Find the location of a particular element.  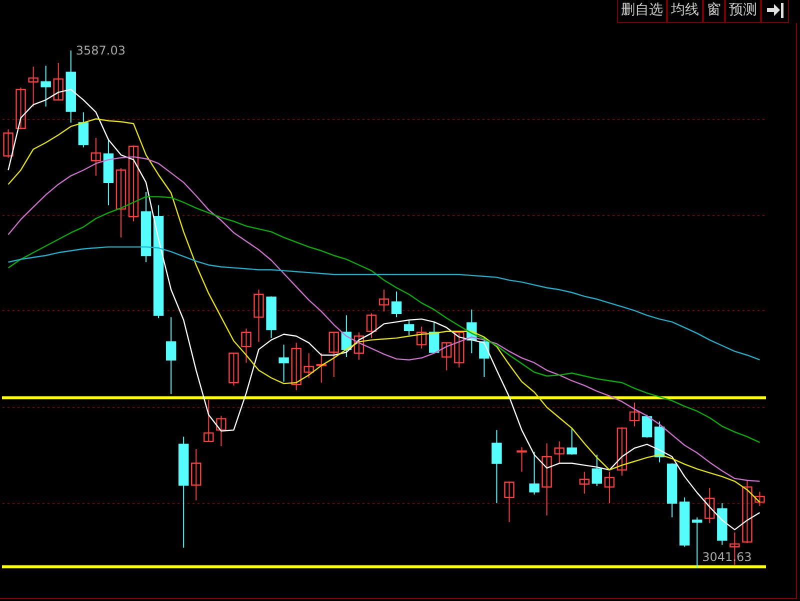

annotation: 3587.03 is located at coordinates (101, 51).